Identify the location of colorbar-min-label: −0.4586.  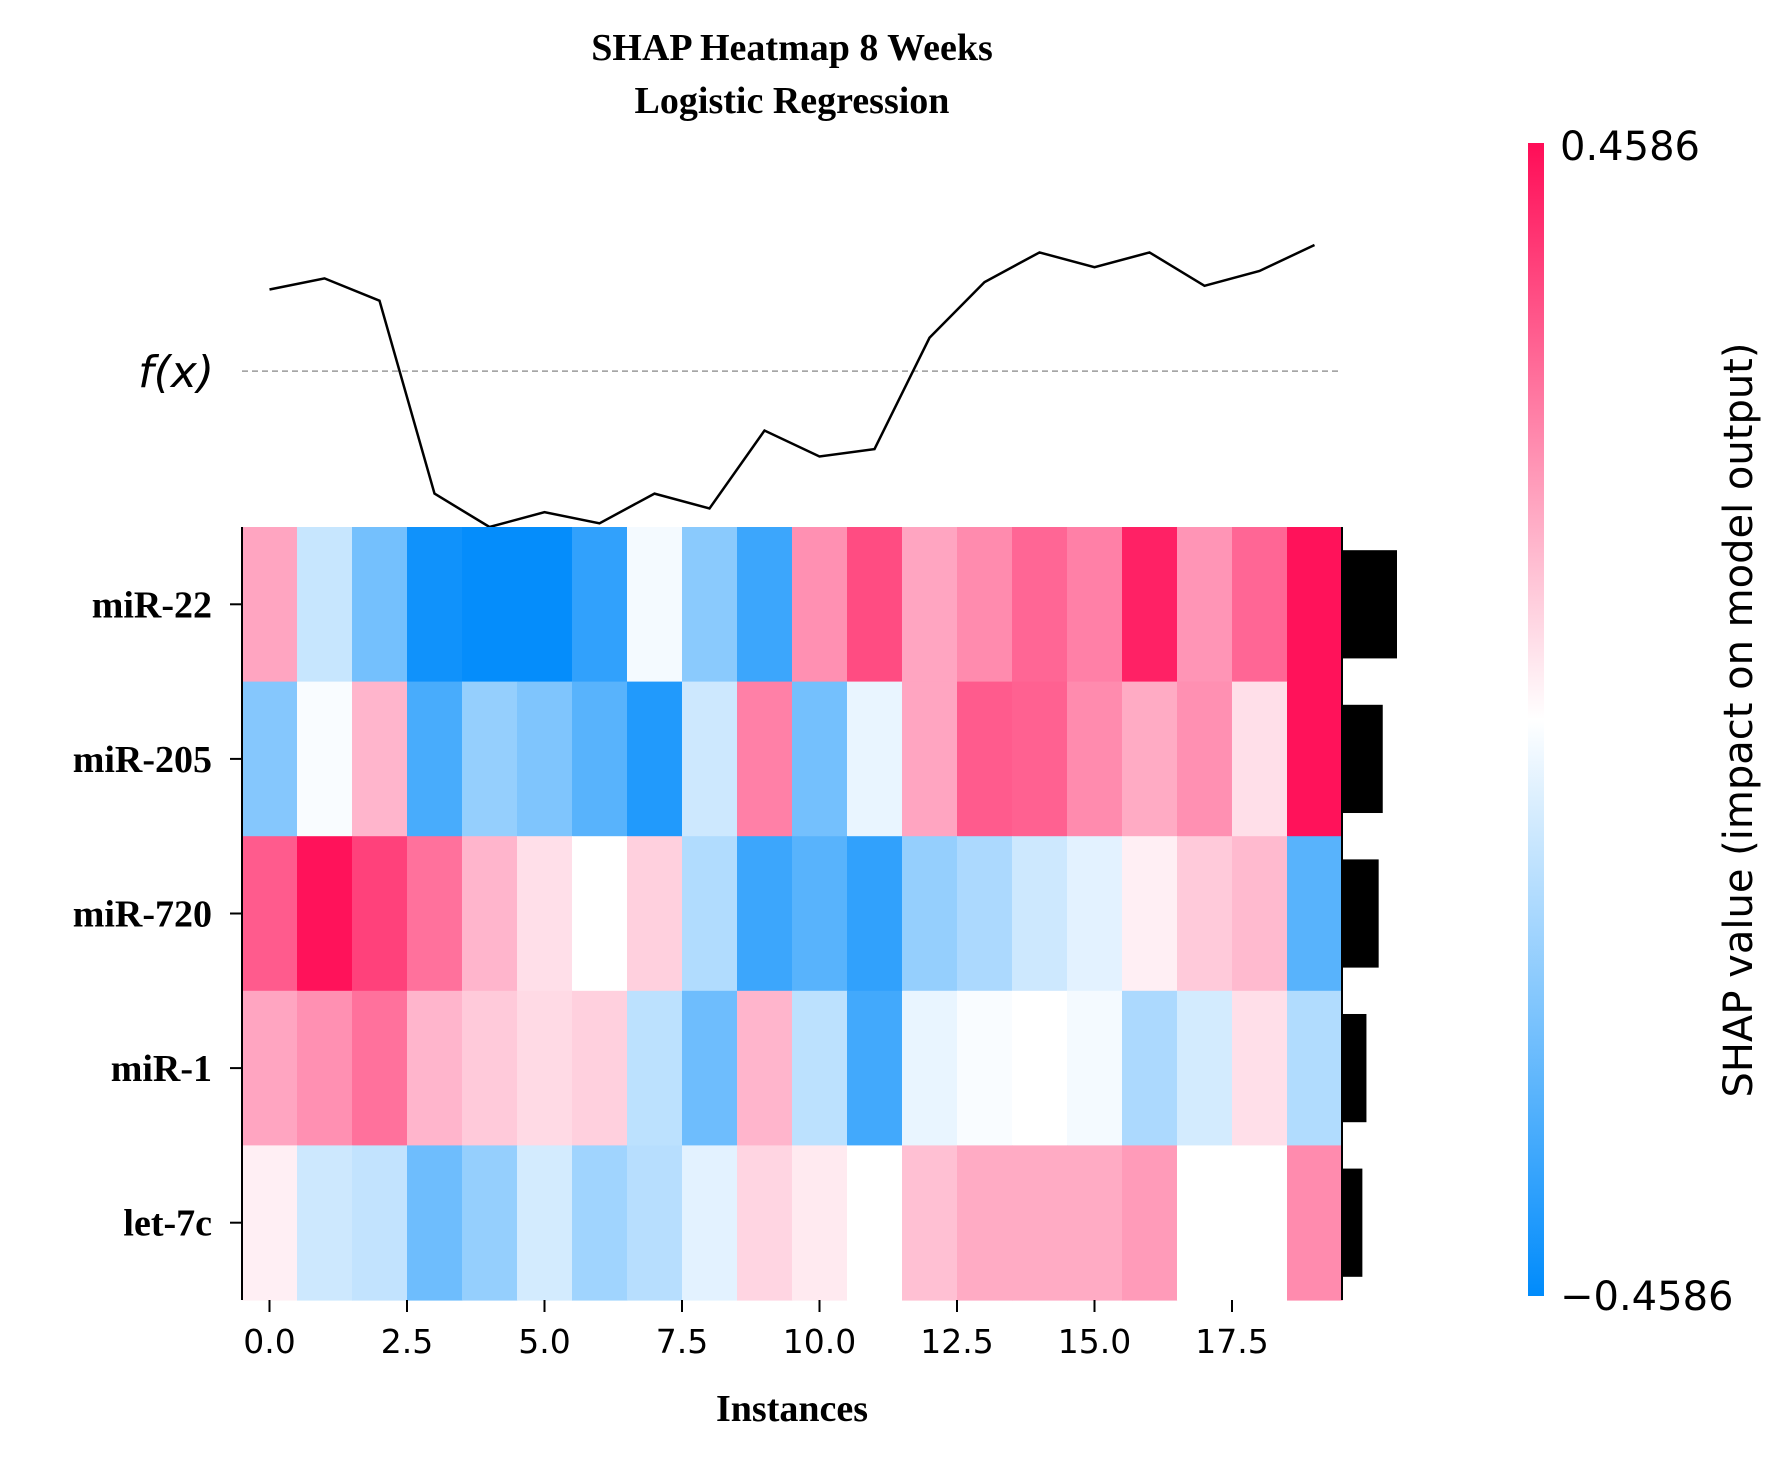
(1646, 1297).